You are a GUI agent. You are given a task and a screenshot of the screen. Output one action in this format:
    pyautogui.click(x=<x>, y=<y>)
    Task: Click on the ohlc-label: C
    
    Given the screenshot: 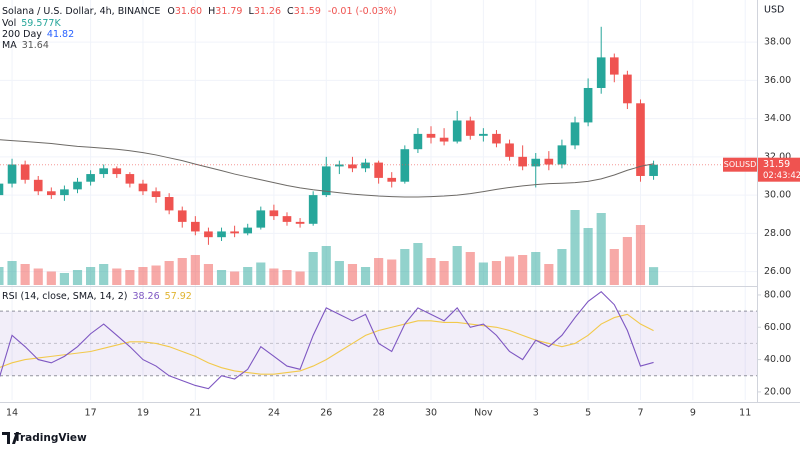 What is the action you would take?
    pyautogui.click(x=290, y=11)
    